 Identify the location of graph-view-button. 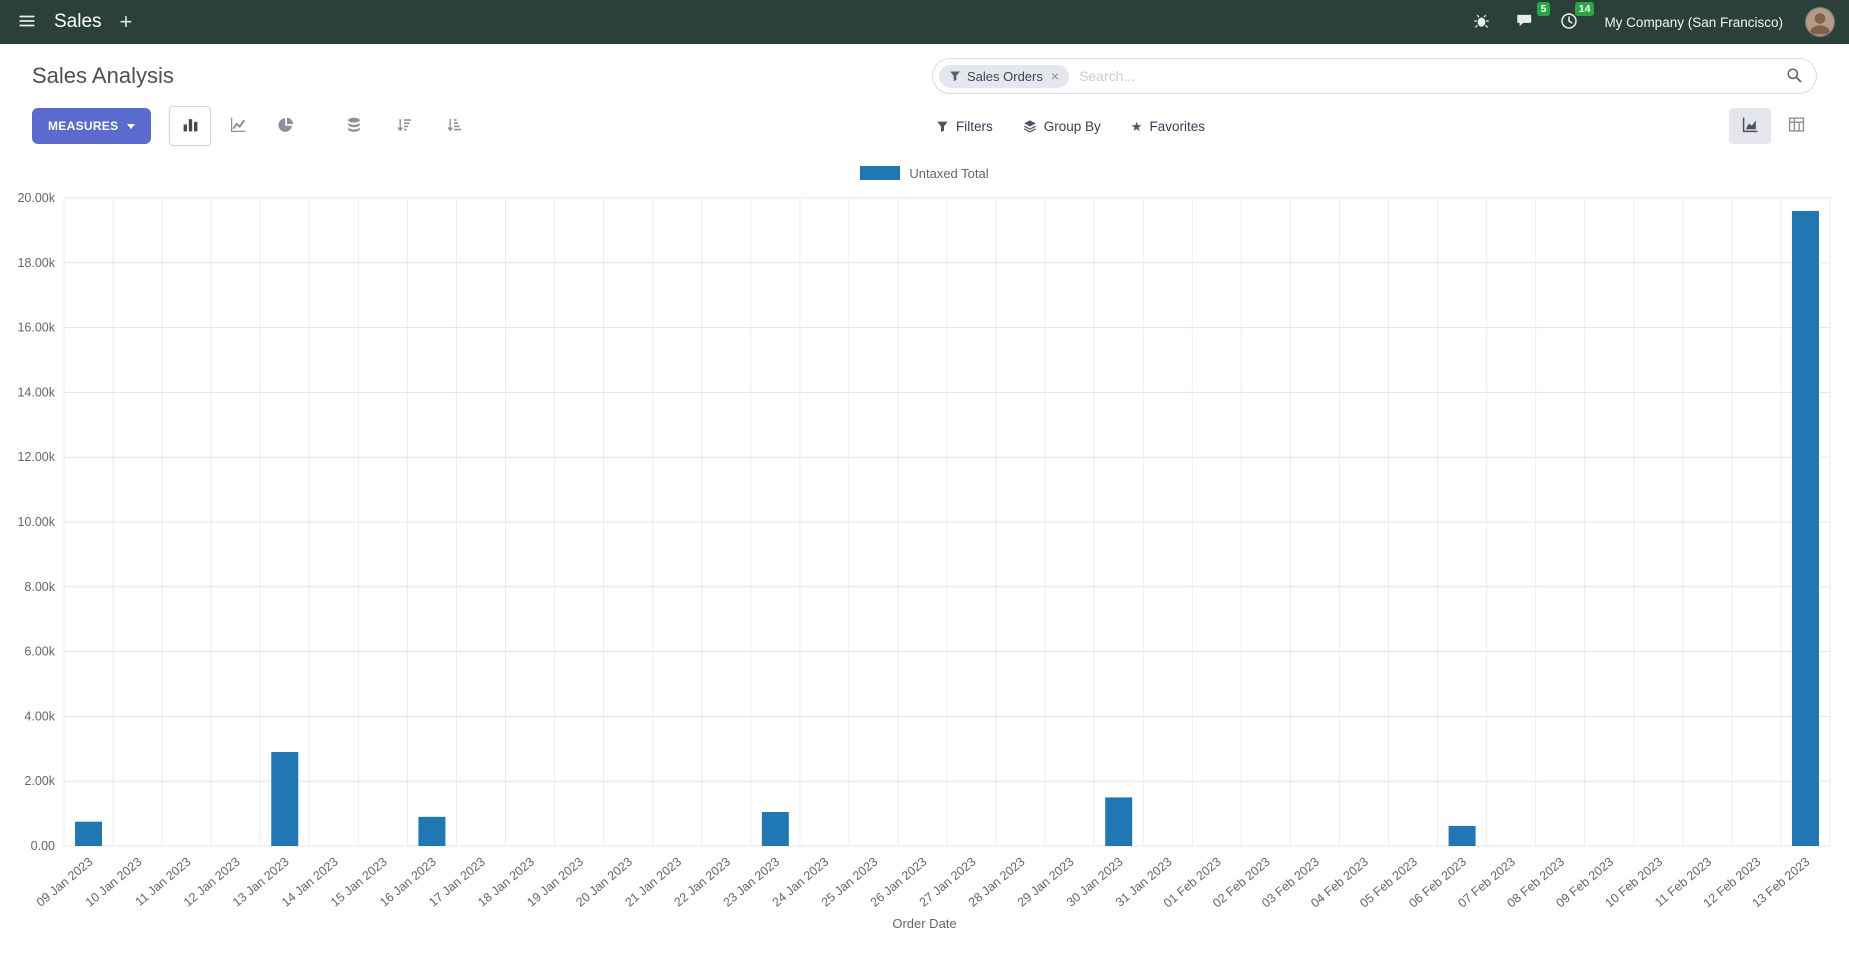
(1750, 126).